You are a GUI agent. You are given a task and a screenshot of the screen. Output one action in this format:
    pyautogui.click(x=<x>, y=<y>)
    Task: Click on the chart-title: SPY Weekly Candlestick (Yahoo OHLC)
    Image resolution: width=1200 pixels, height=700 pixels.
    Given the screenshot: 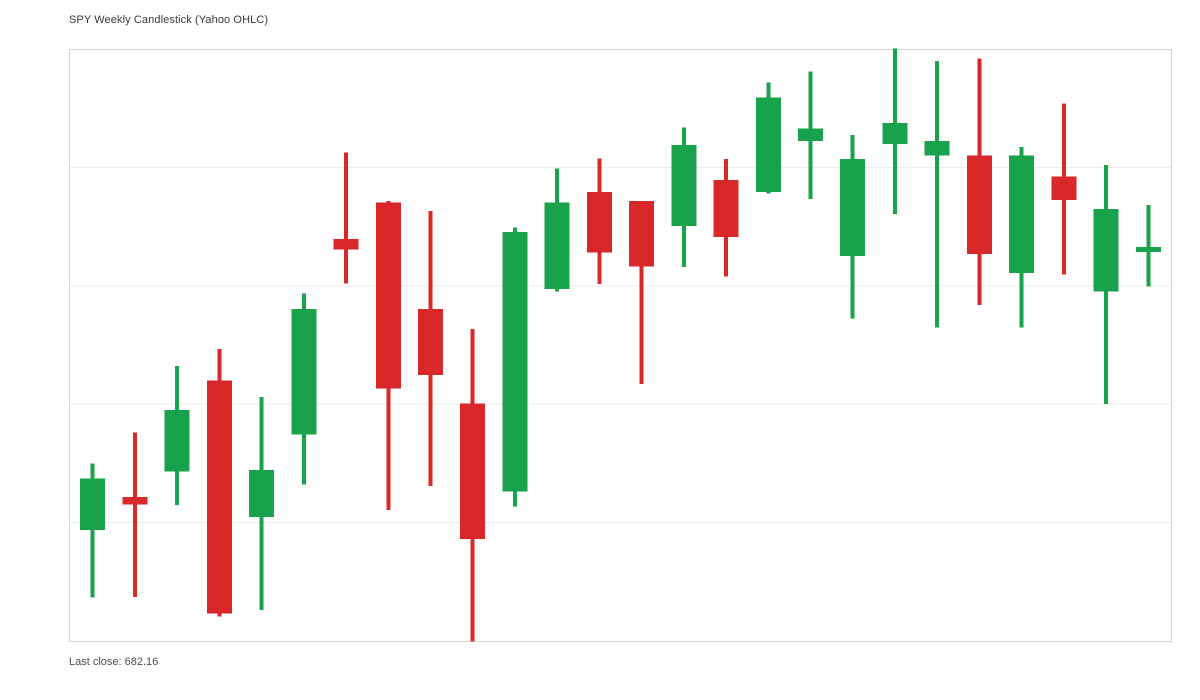 What is the action you would take?
    pyautogui.click(x=169, y=20)
    